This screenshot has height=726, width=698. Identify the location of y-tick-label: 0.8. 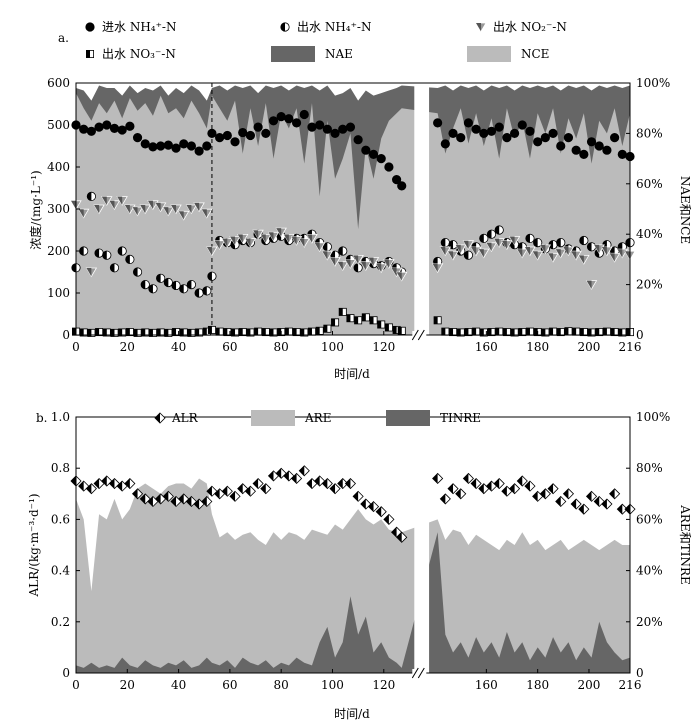
(60, 468).